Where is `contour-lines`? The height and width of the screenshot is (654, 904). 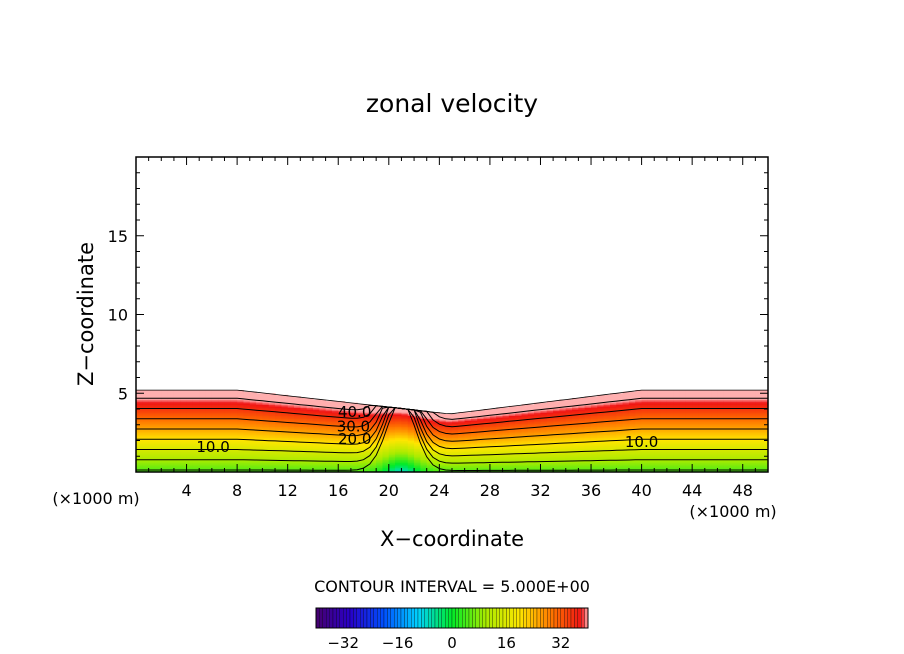
contour-lines is located at coordinates (452, 430).